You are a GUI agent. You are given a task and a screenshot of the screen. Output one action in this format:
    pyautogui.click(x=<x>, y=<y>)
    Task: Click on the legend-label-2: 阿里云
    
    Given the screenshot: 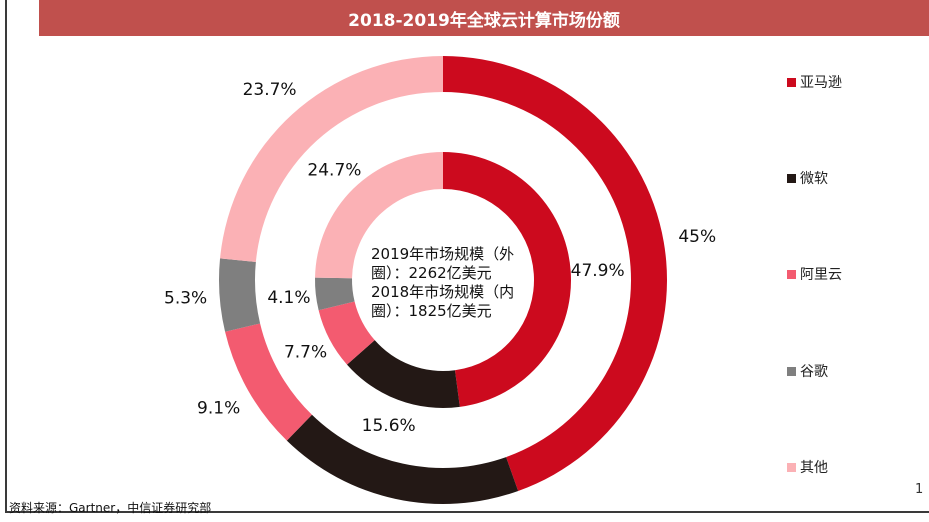 What is the action you would take?
    pyautogui.click(x=821, y=275)
    